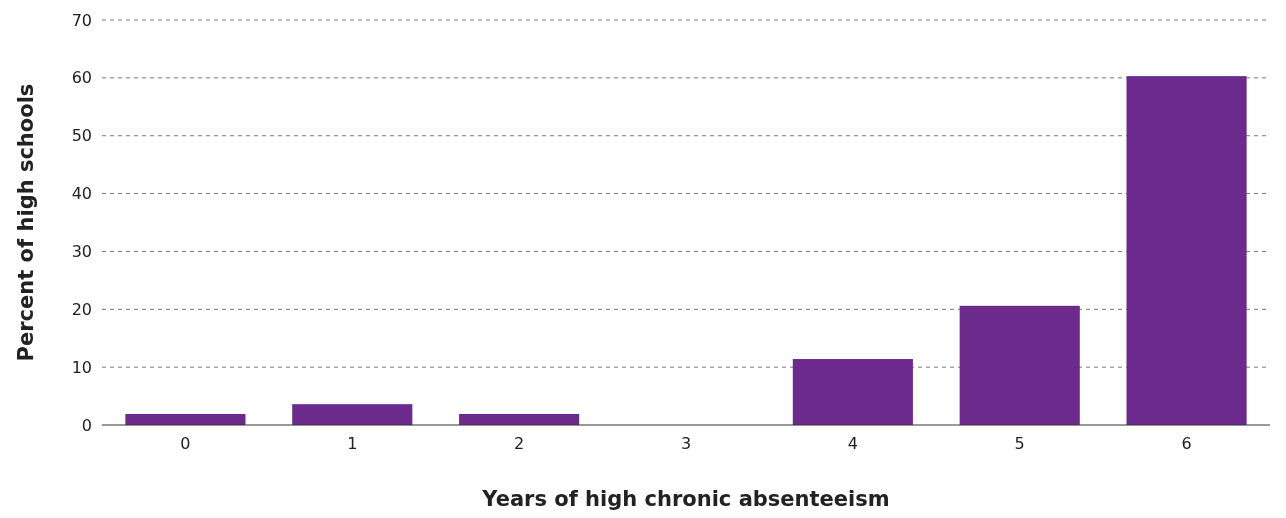 The image size is (1286, 518). I want to click on x-axis-title: Years of high chronic absenteeism, so click(685, 499).